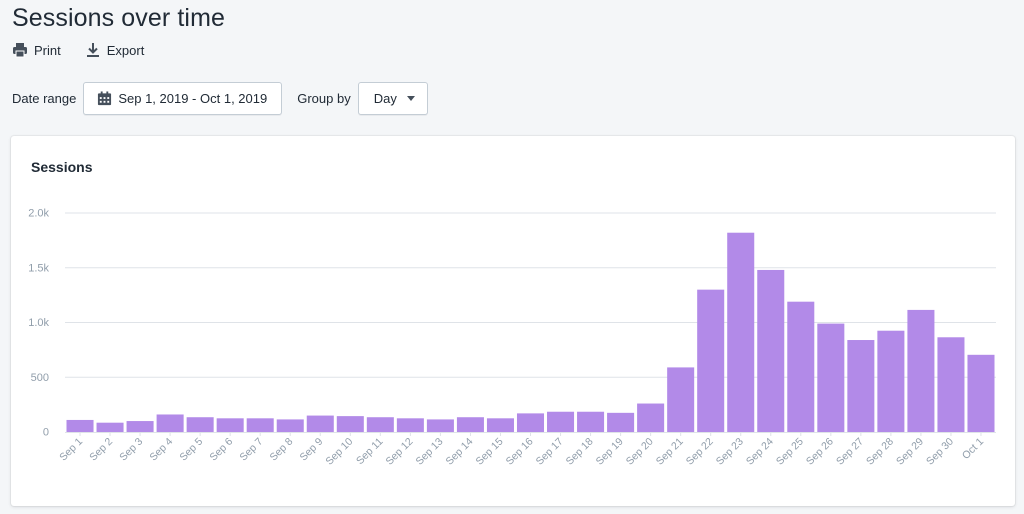  Describe the element at coordinates (62, 167) in the screenshot. I see `chart-title: Sessions` at that location.